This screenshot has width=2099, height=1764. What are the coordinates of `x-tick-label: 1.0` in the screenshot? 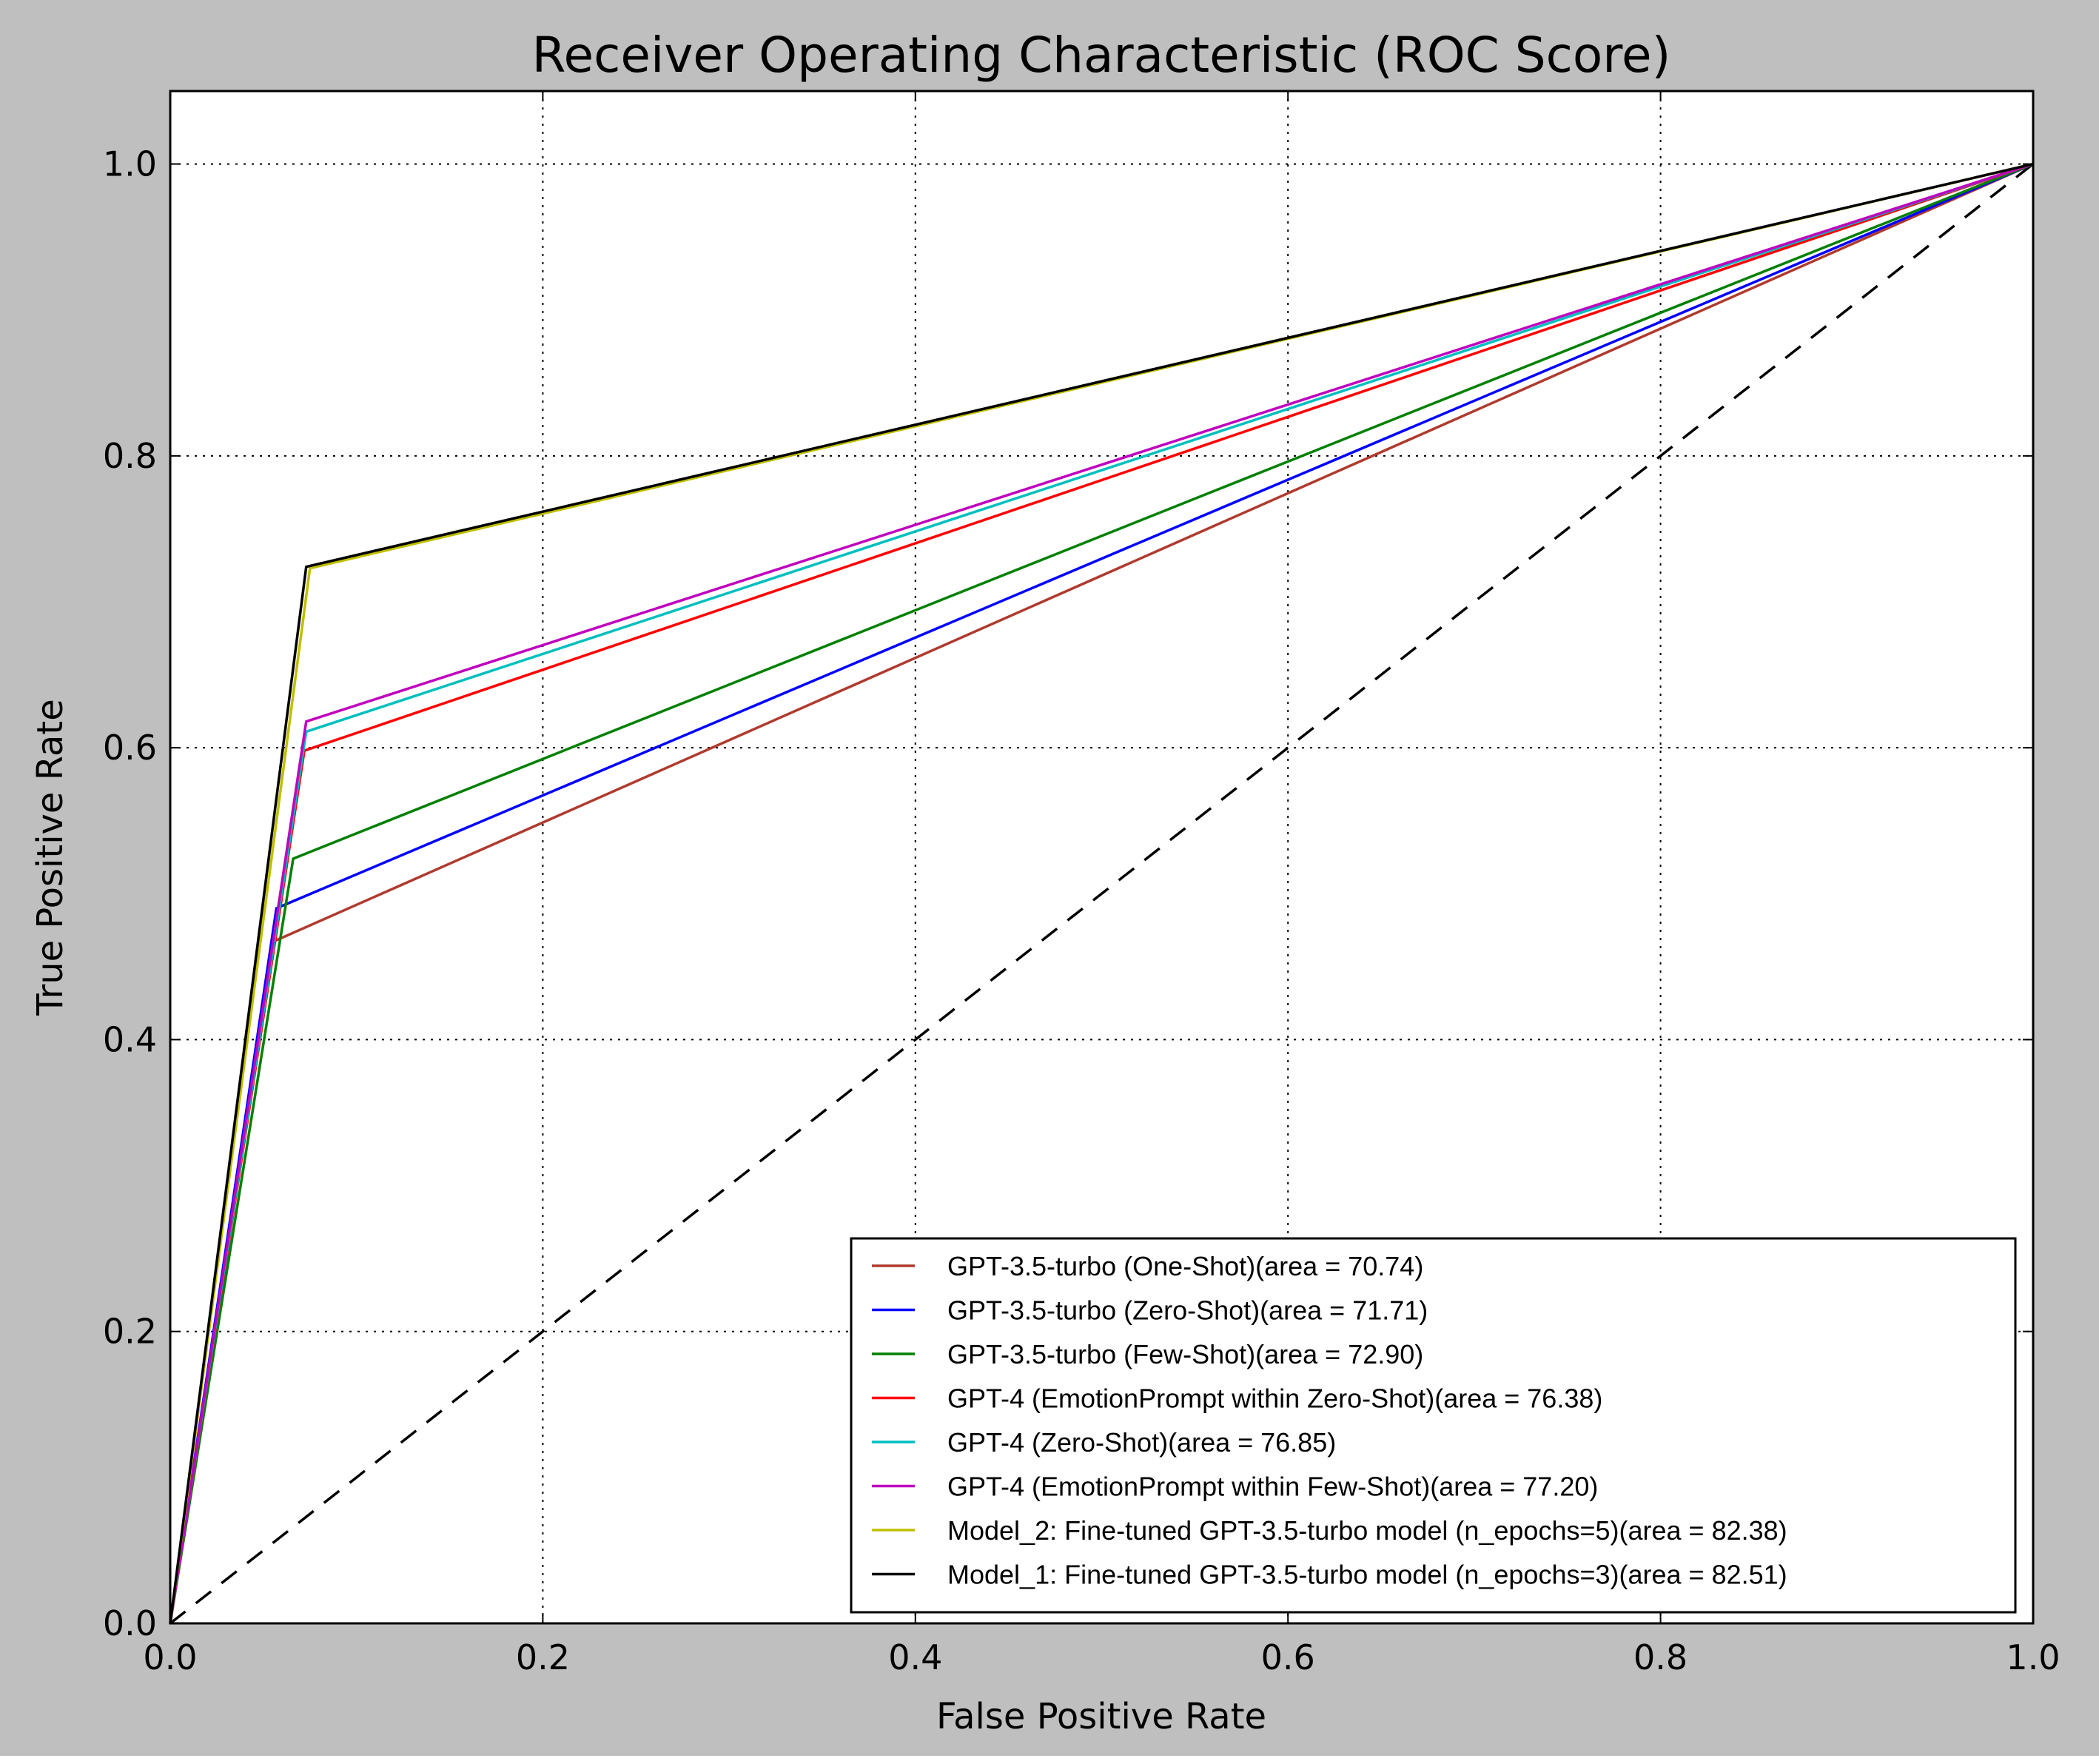 It's located at (2033, 1657).